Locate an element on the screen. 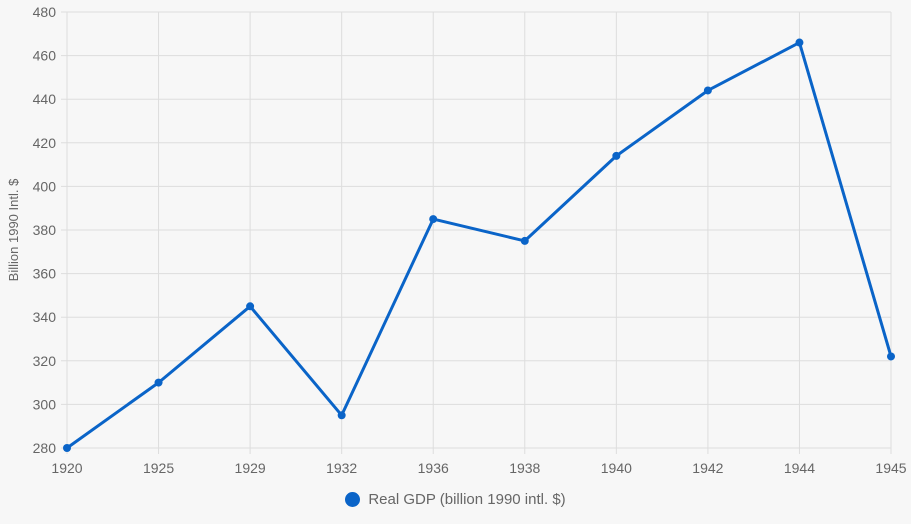 The image size is (911, 524). y-tick-label: 440 is located at coordinates (45, 99).